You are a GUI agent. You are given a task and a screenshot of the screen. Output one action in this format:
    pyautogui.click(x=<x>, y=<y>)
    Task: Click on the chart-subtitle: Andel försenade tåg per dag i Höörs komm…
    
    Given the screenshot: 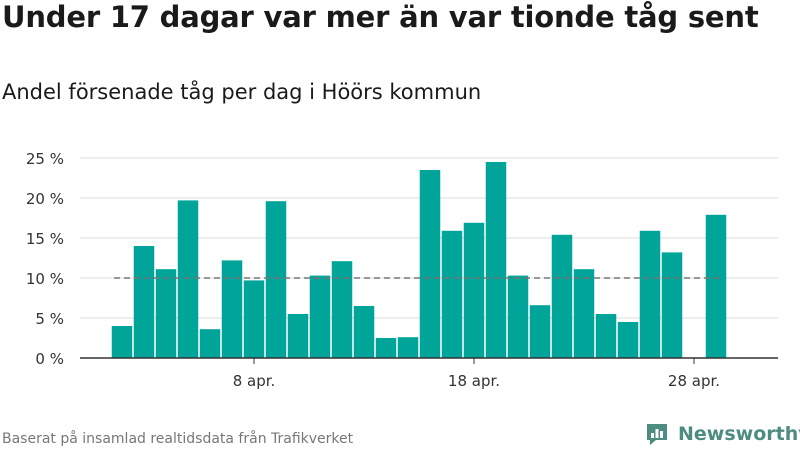 What is the action you would take?
    pyautogui.click(x=242, y=92)
    